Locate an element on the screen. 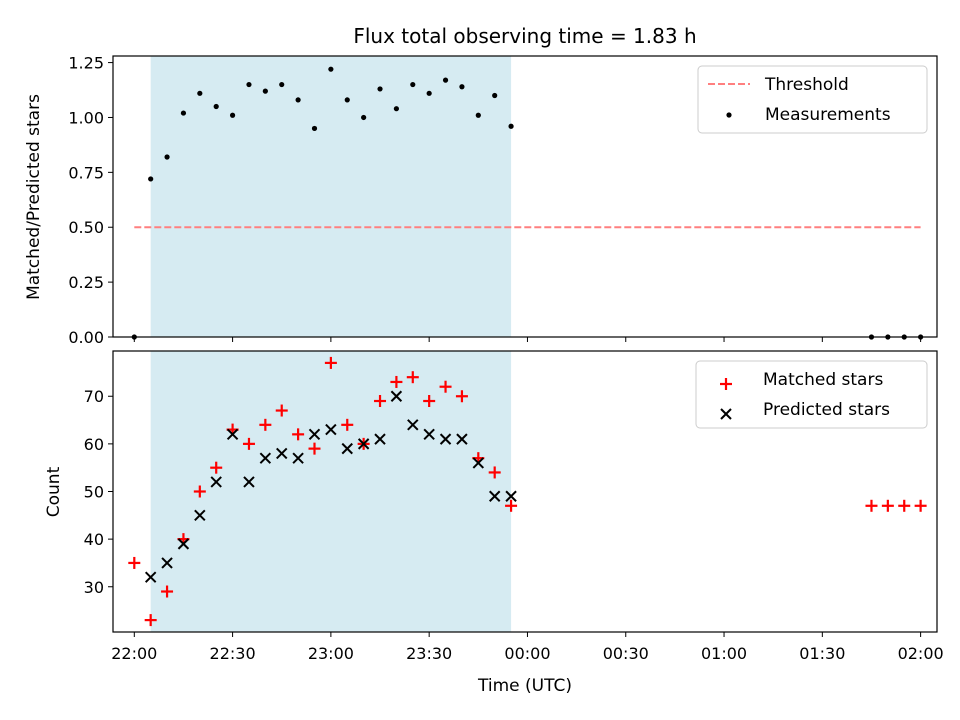 The width and height of the screenshot is (960, 720). ratio-ytick-label: 0.50 is located at coordinates (86, 227).